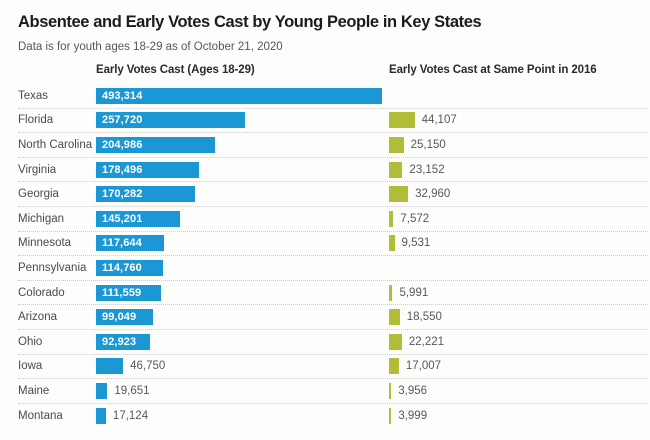 The image size is (650, 440). I want to click on bar-value-label: 9,531, so click(416, 243).